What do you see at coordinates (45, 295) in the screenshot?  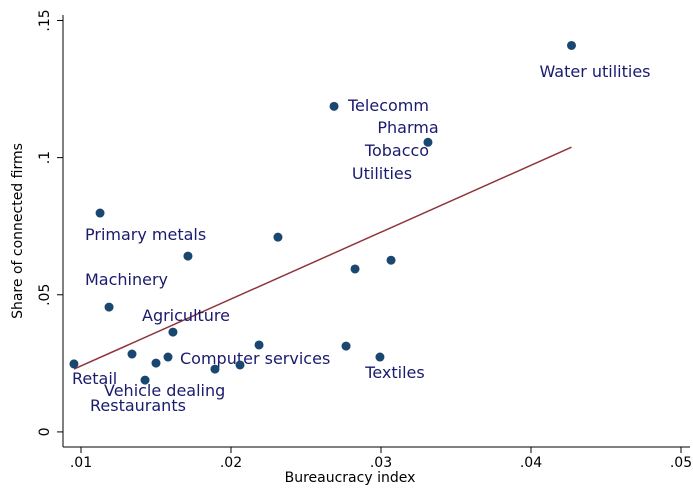 I see `y-tick-label: .05` at bounding box center [45, 295].